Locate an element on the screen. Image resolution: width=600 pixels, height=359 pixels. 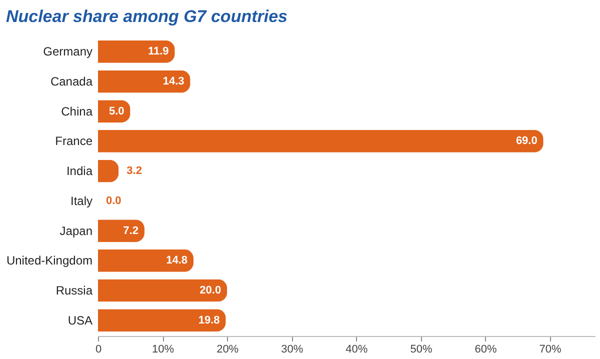
x-tick-label: 10% is located at coordinates (163, 350).